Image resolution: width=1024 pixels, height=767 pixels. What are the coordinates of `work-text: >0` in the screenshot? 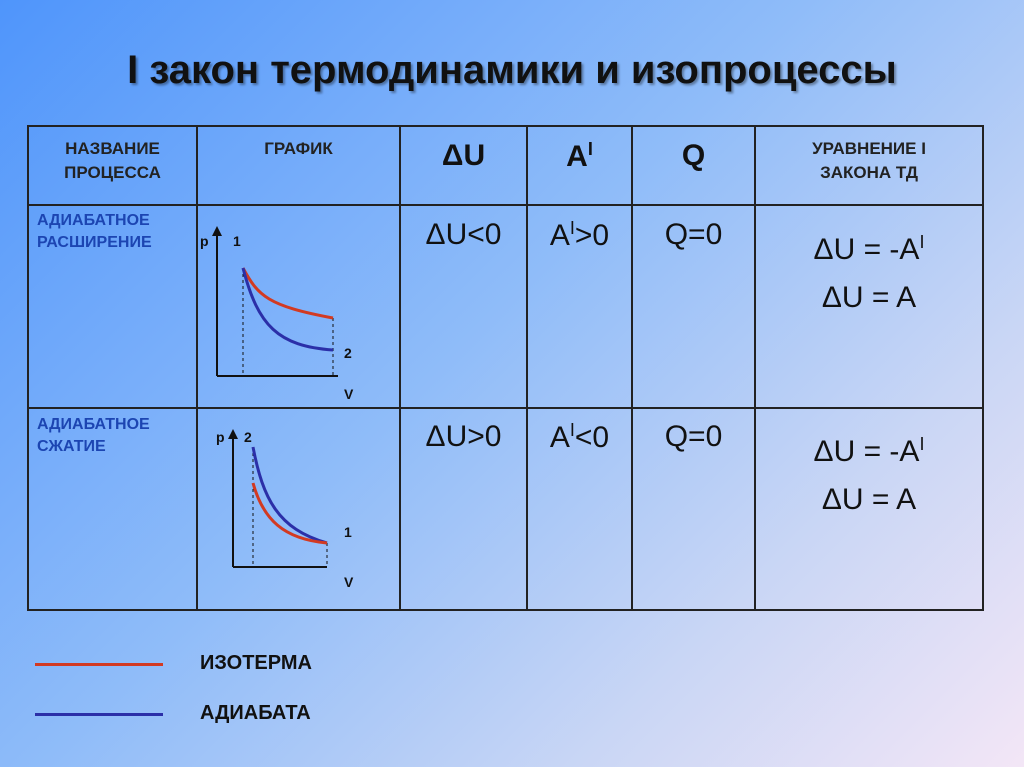 It's located at (592, 235).